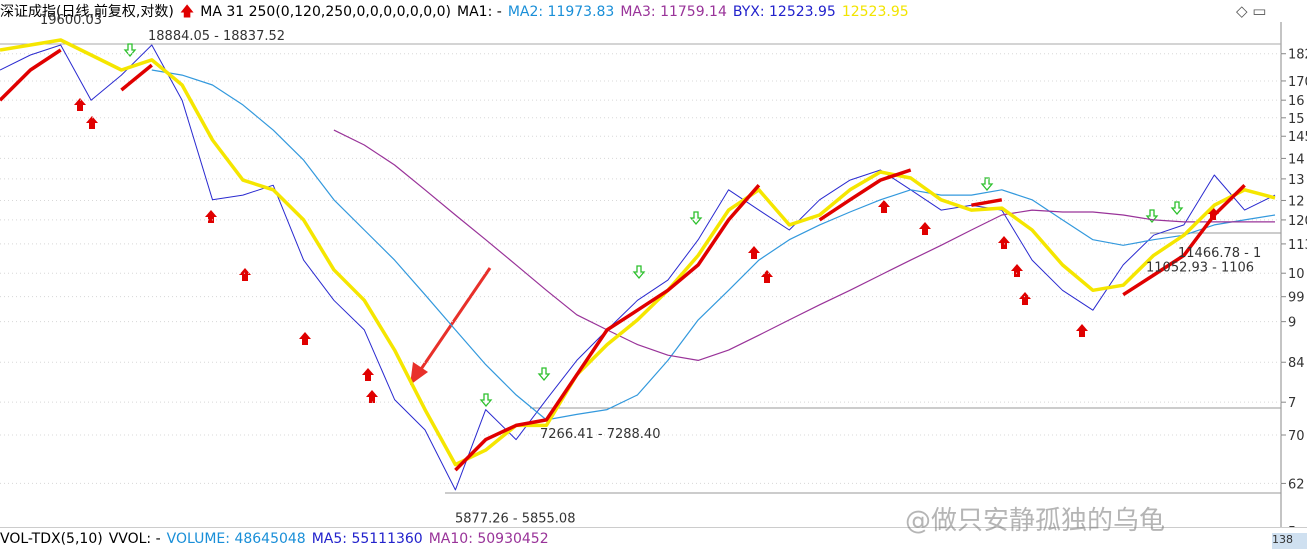 The width and height of the screenshot is (1307, 550). Describe the element at coordinates (600, 434) in the screenshot. I see `annotation: 7266.41 - 7288.40` at that location.